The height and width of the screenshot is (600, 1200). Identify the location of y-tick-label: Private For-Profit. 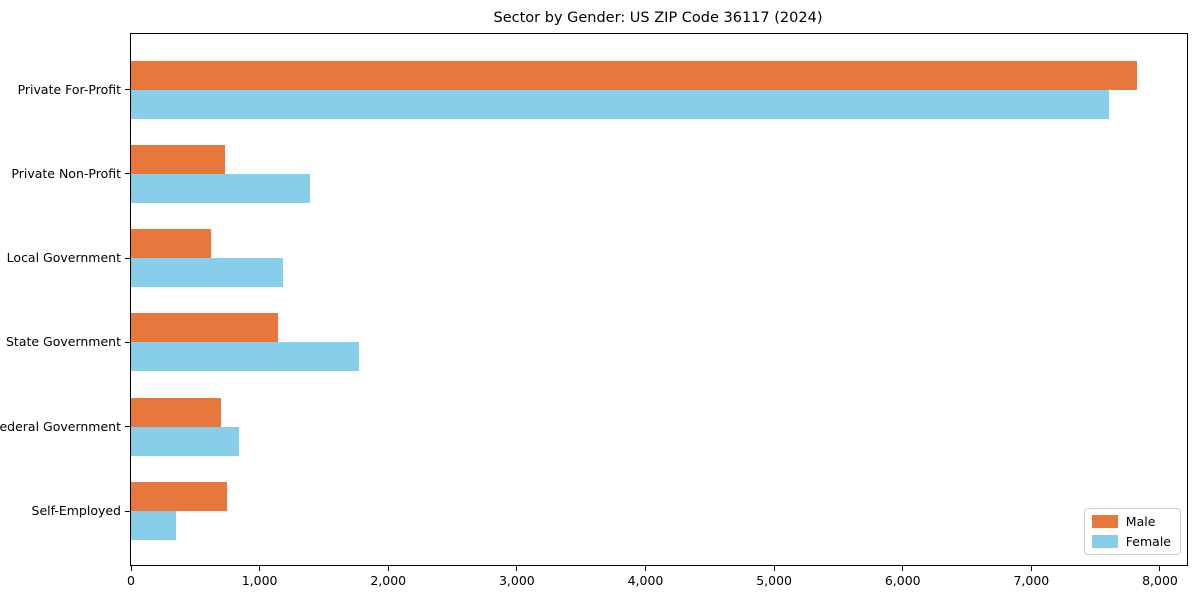
(69, 89).